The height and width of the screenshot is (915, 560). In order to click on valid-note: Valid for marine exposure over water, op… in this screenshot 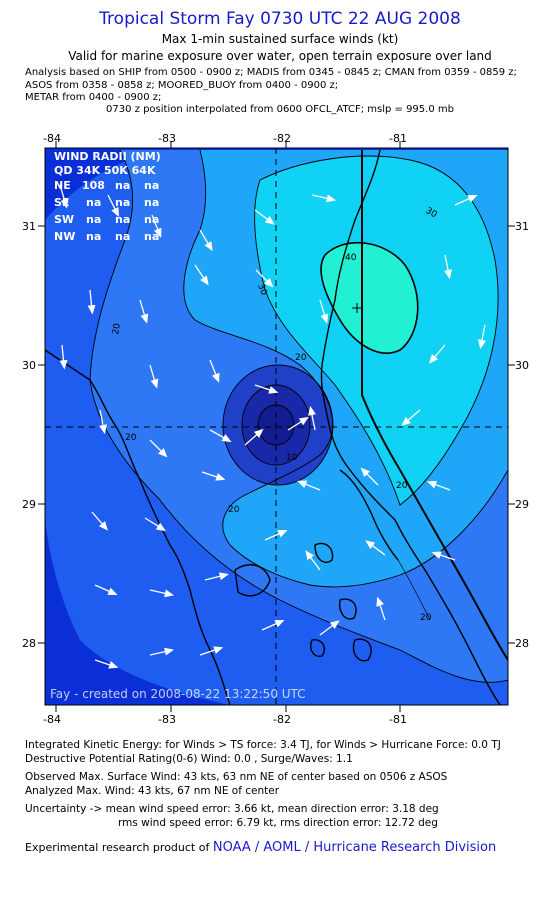, I will do `click(280, 56)`.